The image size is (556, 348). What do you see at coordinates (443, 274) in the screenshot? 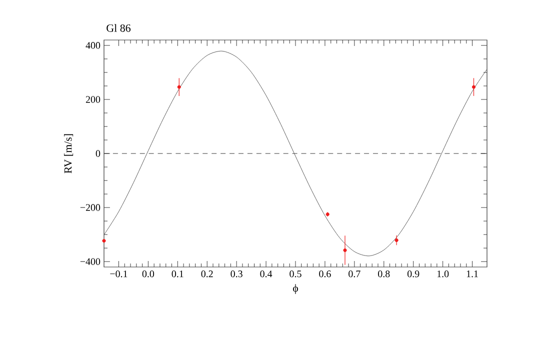
I see `x-tick-label: 1.0` at bounding box center [443, 274].